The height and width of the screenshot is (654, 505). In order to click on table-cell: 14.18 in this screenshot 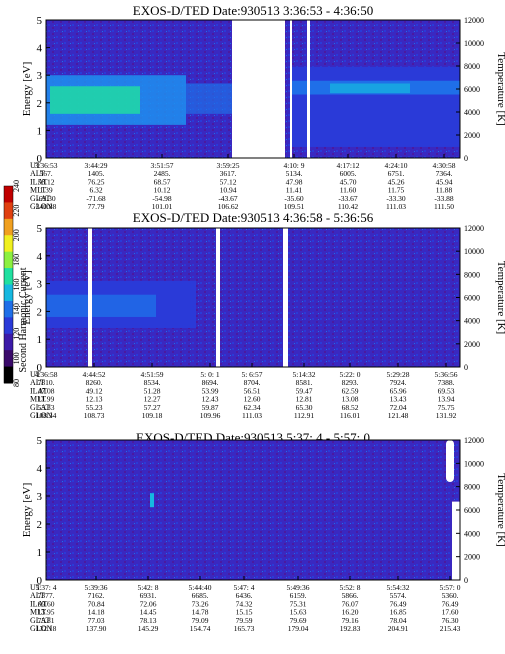, I will do `click(96, 612)`.